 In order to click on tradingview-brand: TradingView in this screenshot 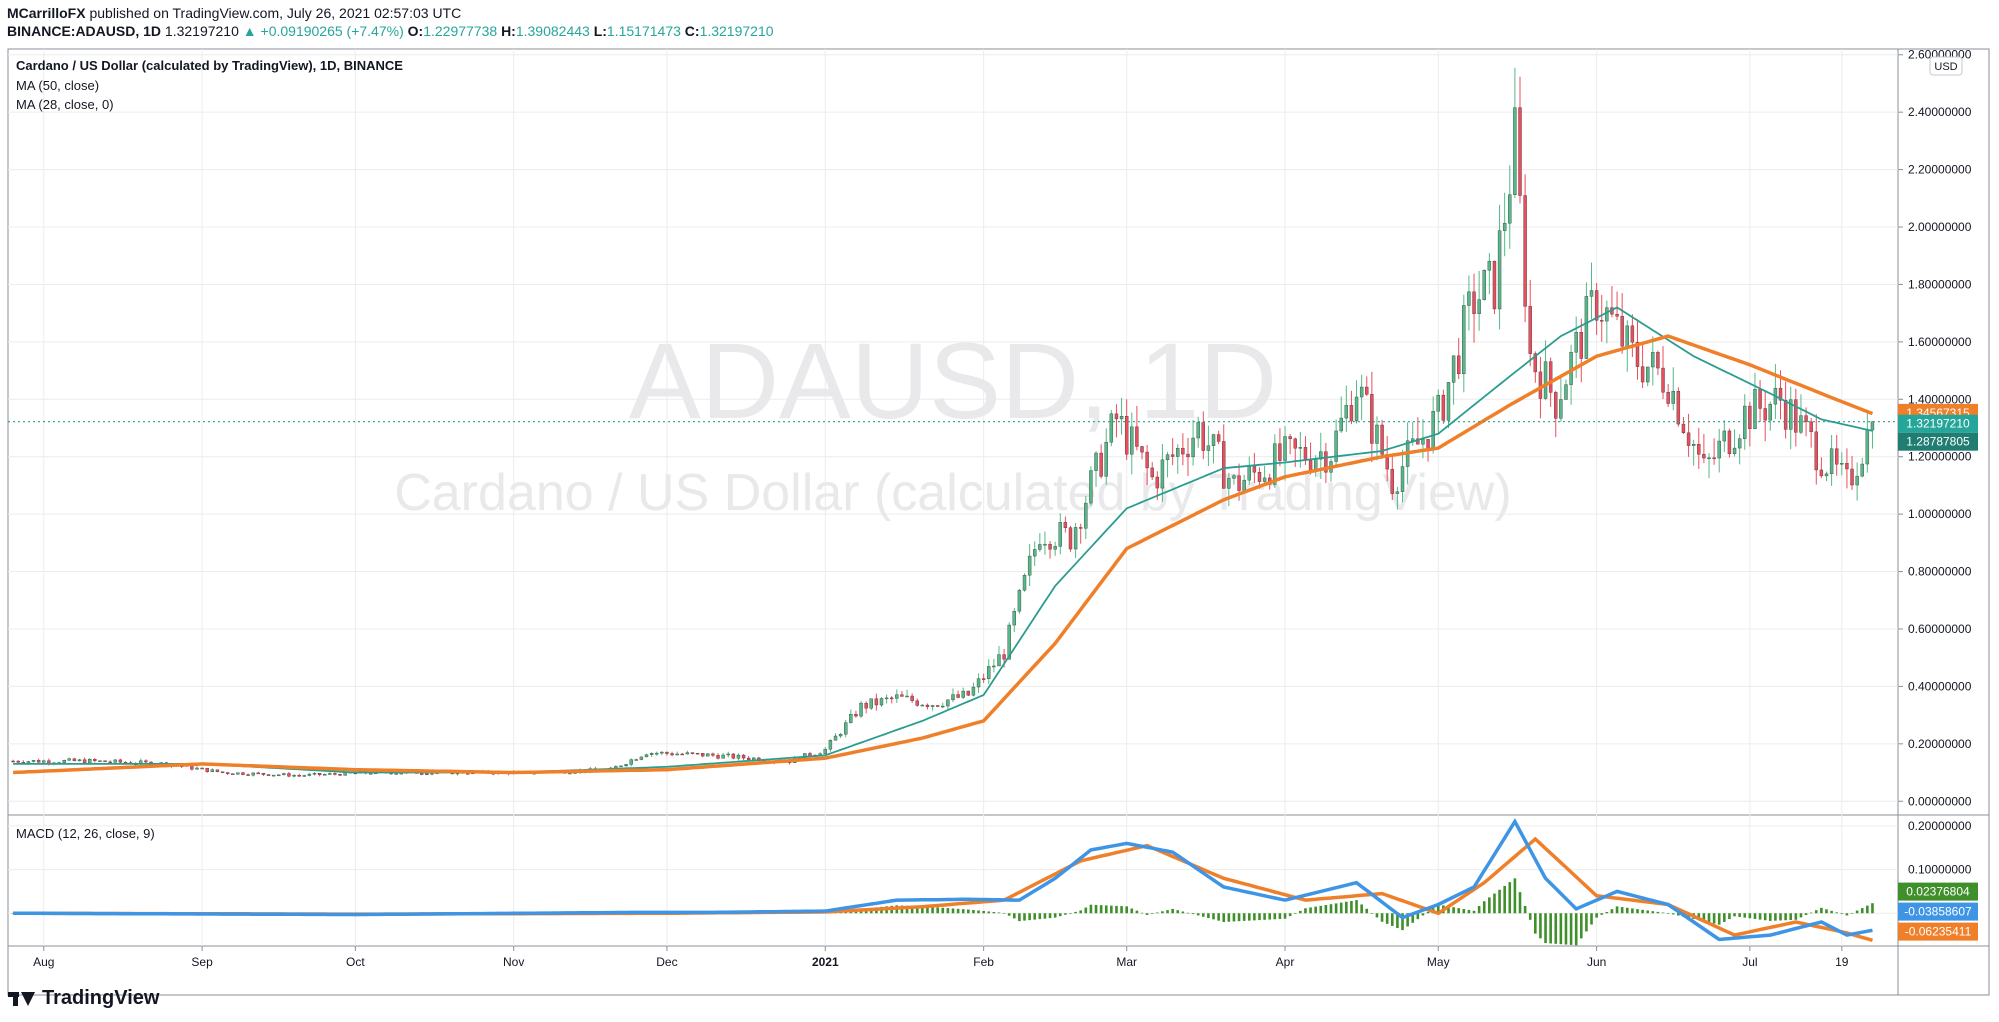, I will do `click(83, 998)`.